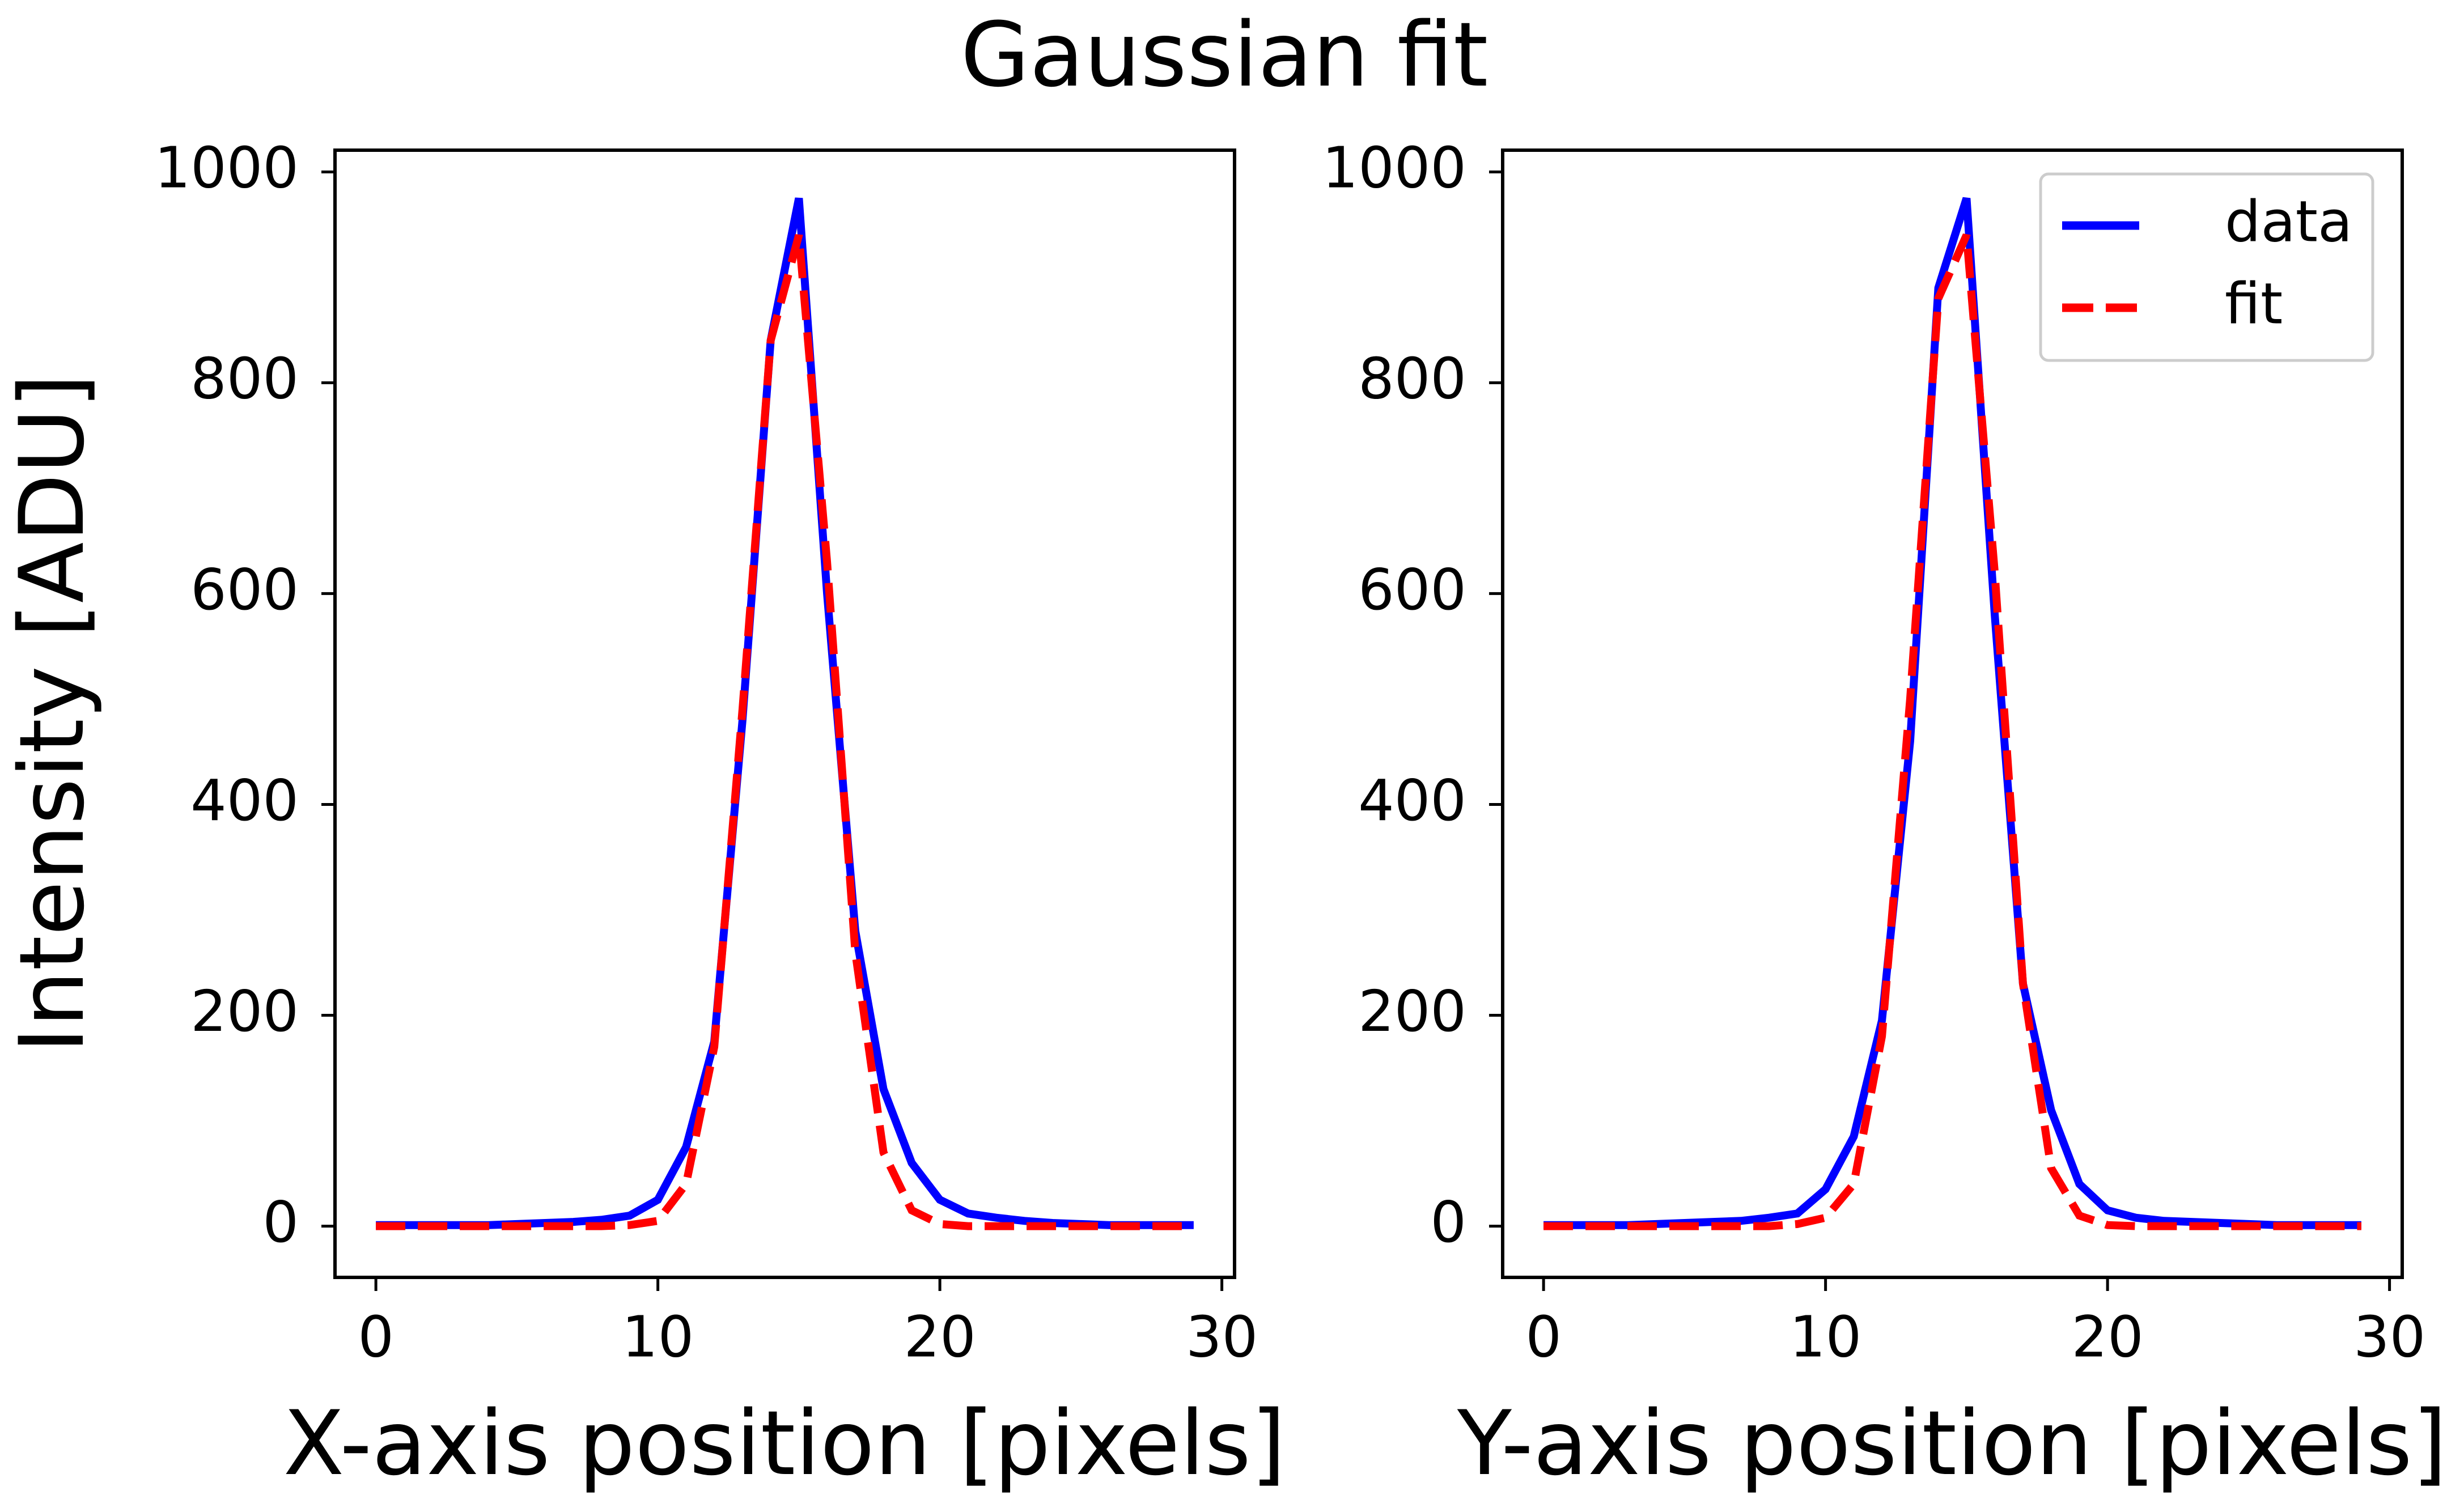 This screenshot has width=2447, height=1512. What do you see at coordinates (1222, 1337) in the screenshot?
I see `left-x-tick-label: 30` at bounding box center [1222, 1337].